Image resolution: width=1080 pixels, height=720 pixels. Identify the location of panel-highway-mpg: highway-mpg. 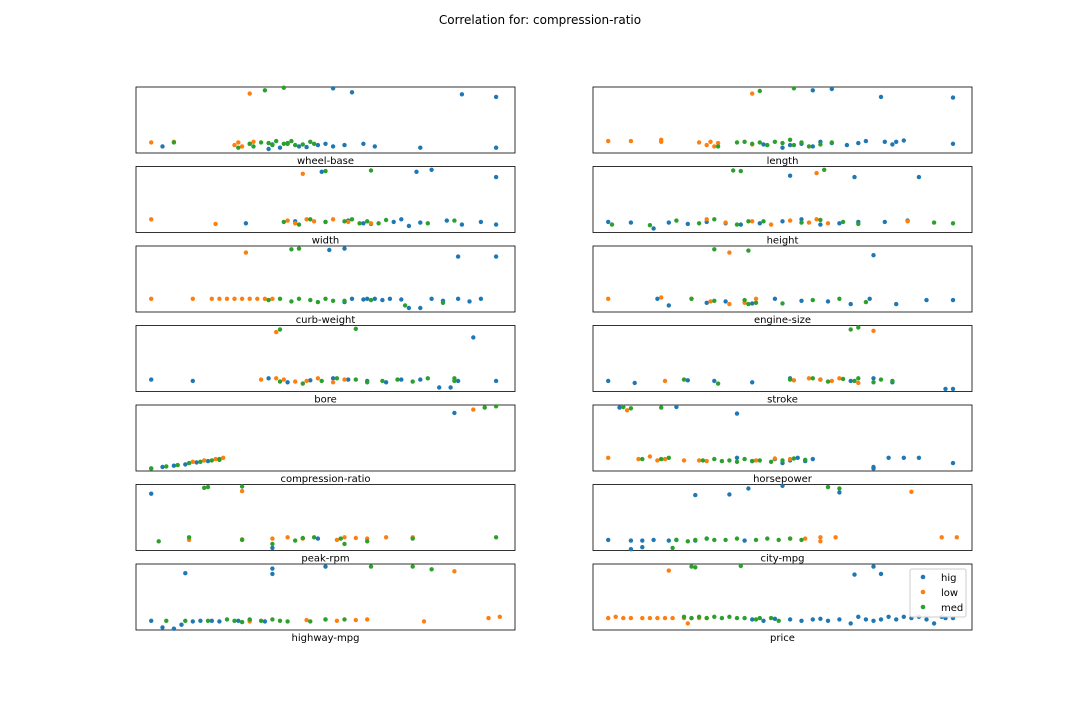
(325, 603).